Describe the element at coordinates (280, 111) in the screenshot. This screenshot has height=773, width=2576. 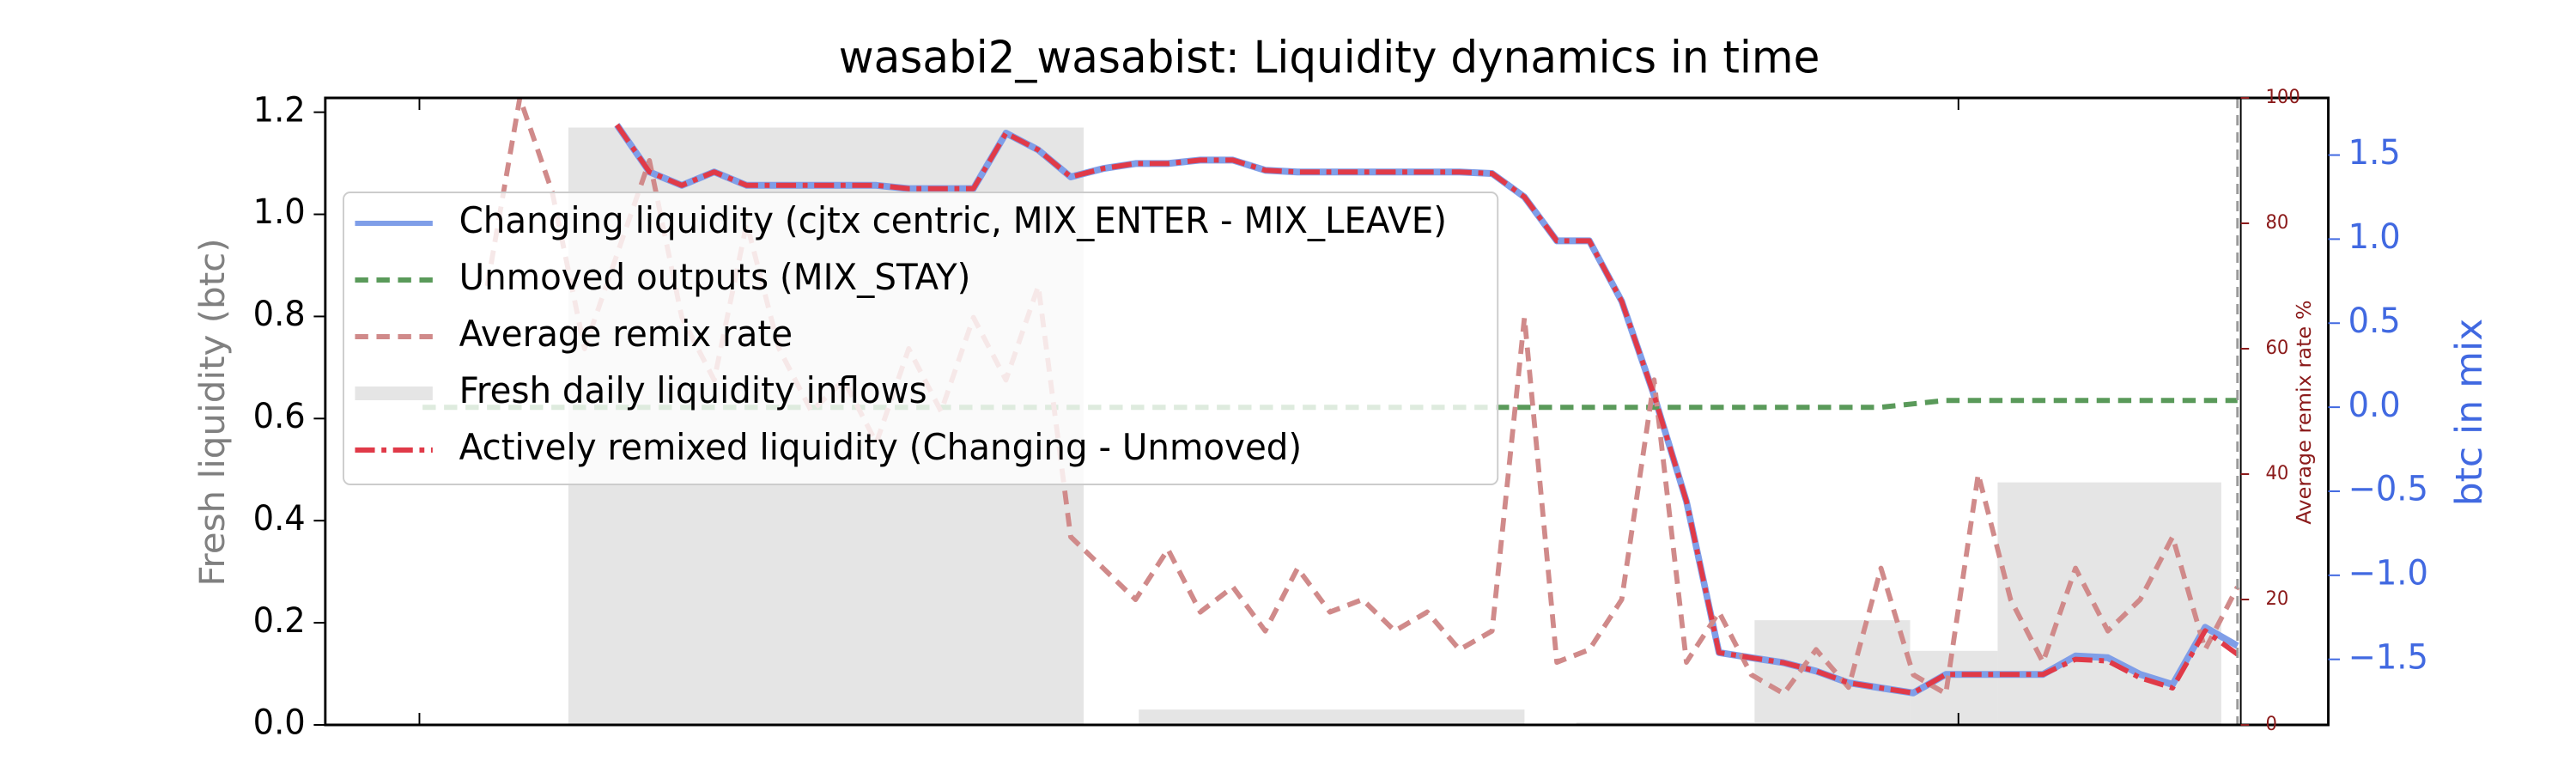
I see `y-tick-label: 1.2` at that location.